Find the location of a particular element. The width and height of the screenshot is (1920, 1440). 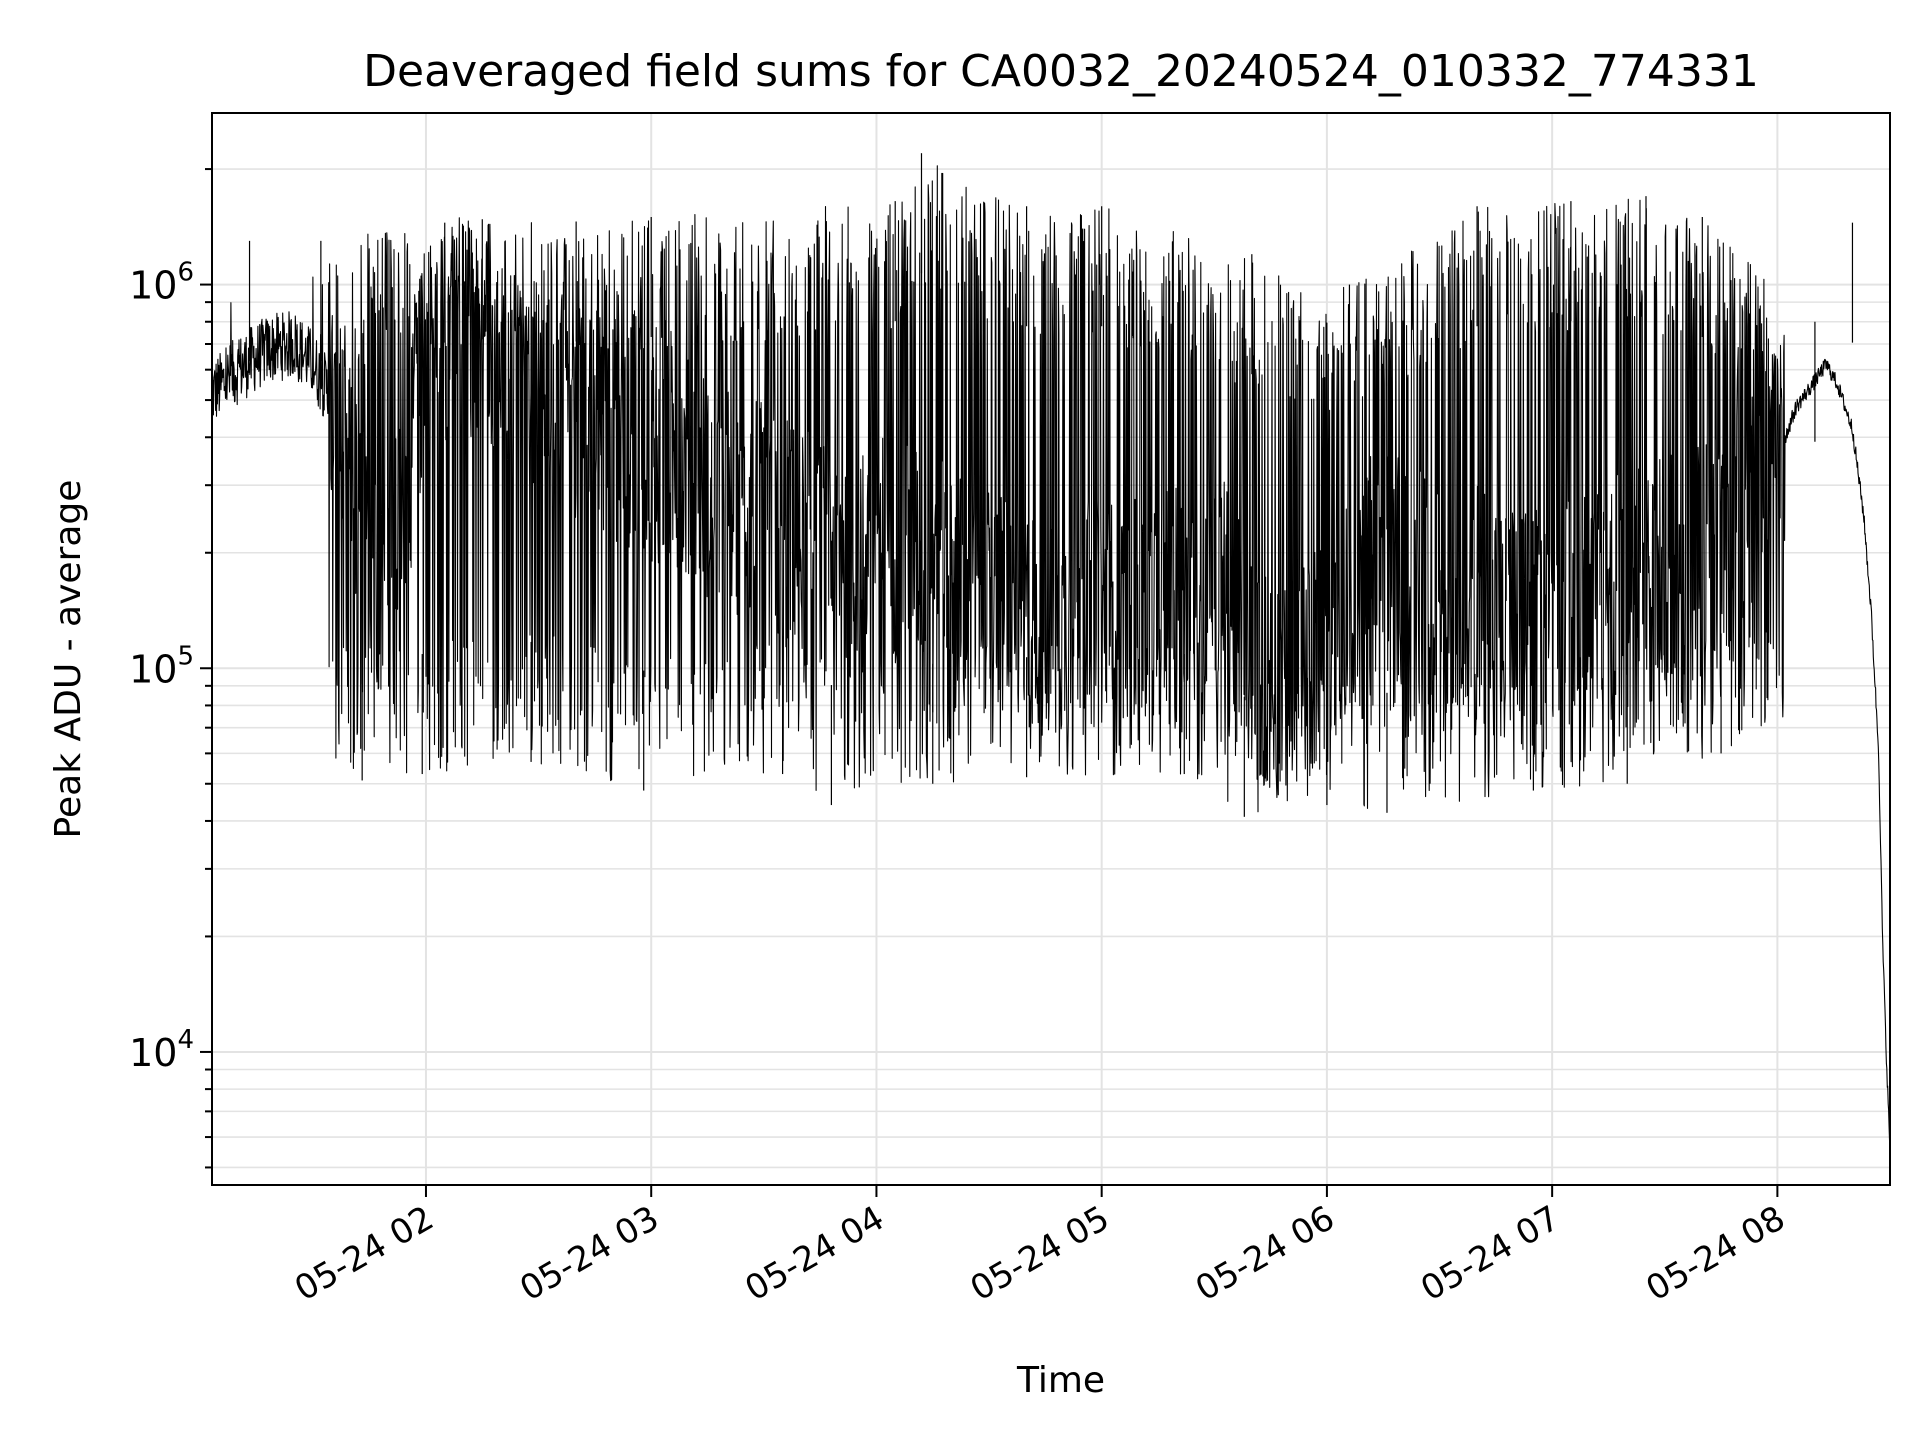

y-axis-label: Peak ADU - average is located at coordinates (68, 659).